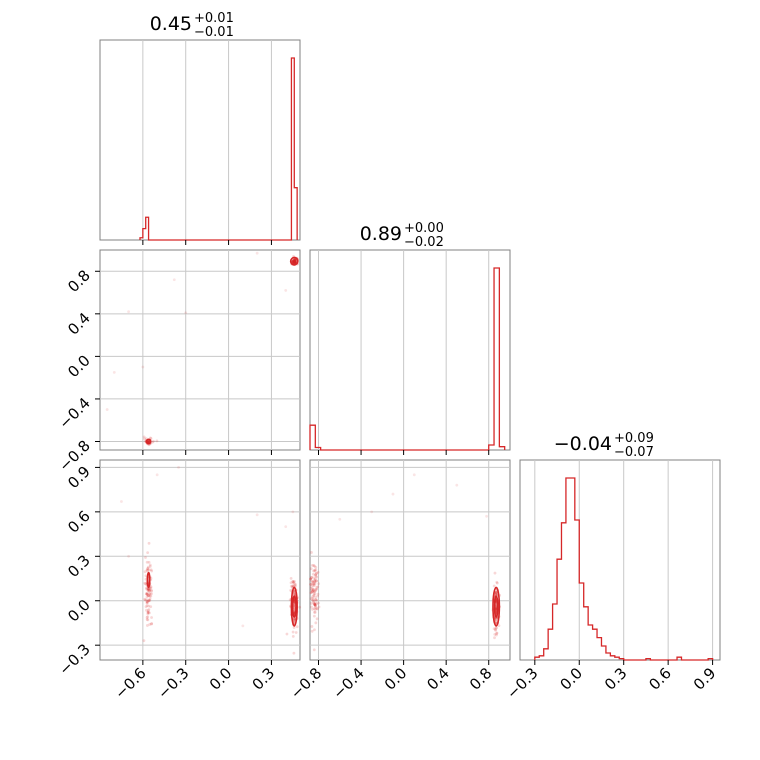 This screenshot has height=760, width=760. I want to click on 2d-param-2-vs-param-3-point-152, so click(496, 592).